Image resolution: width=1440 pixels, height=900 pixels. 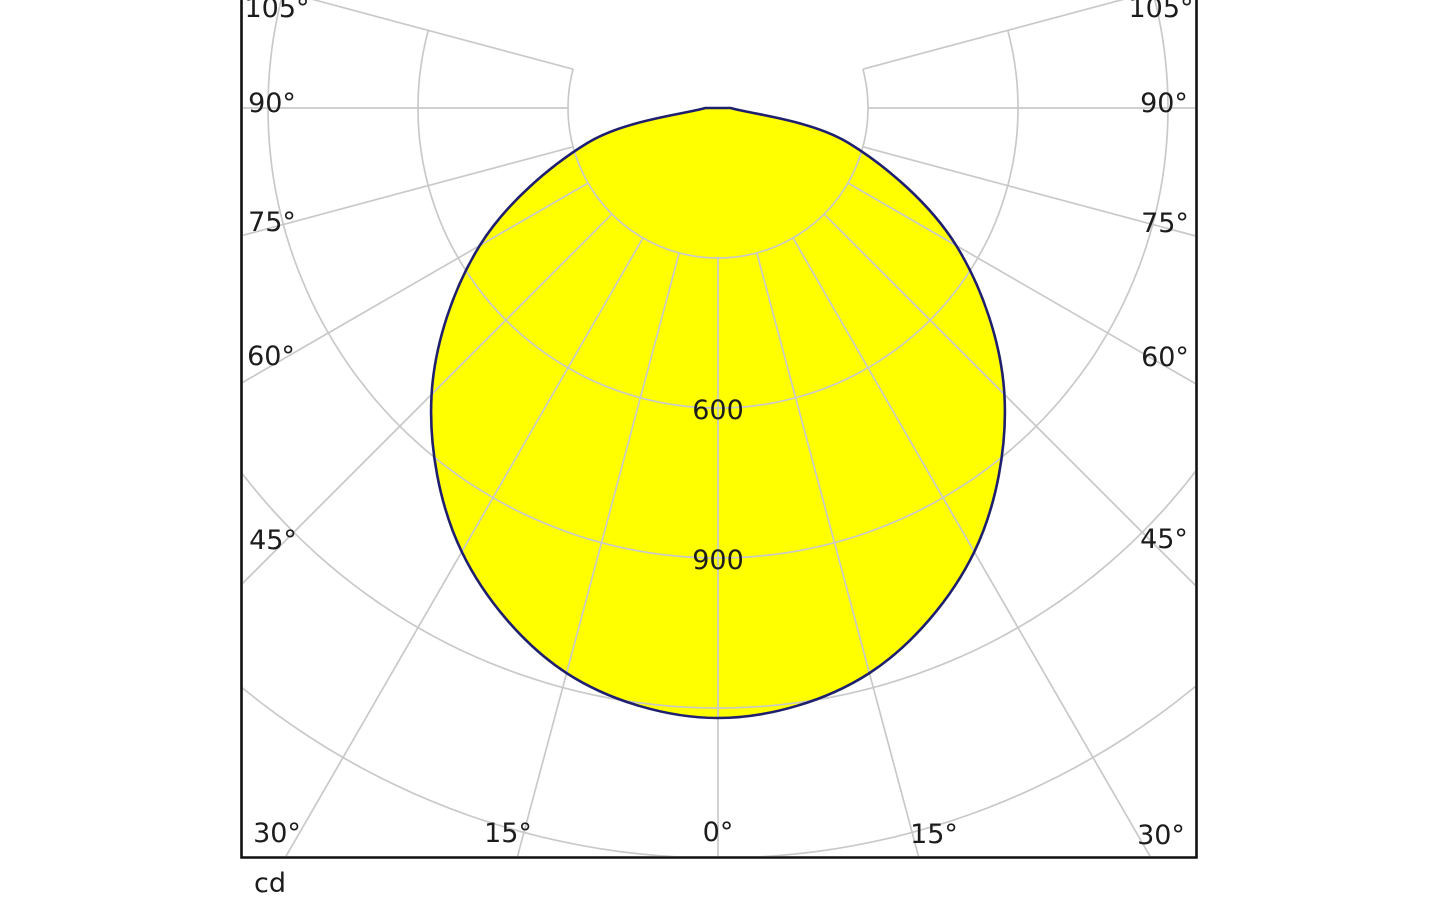 I want to click on angle-label-bottom: 0°, so click(x=718, y=832).